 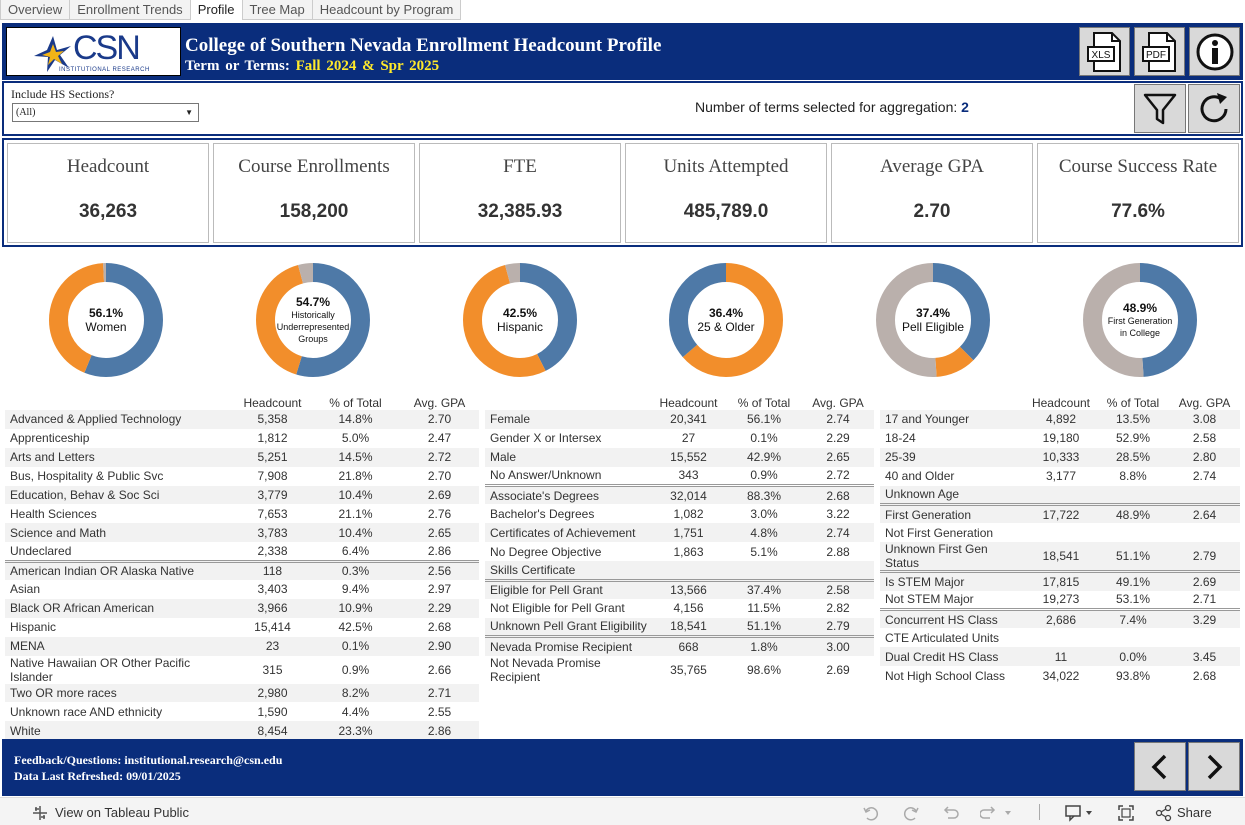 What do you see at coordinates (1204, 403) in the screenshot?
I see `header-avg-gpa: Avg. GPA` at bounding box center [1204, 403].